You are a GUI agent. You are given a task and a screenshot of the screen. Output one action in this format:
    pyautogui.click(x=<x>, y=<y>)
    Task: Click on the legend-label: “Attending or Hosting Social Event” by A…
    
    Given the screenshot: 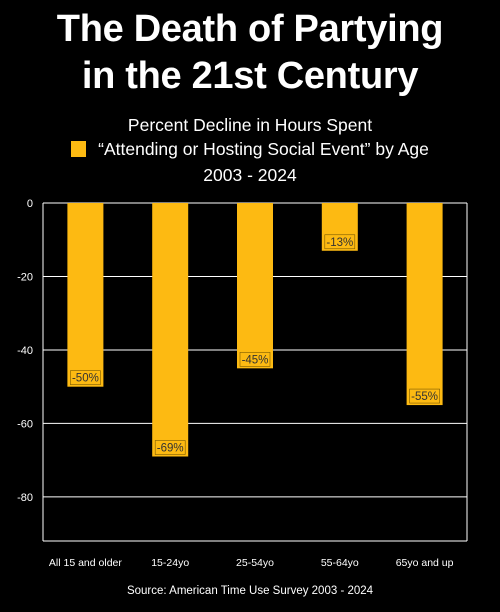 What is the action you would take?
    pyautogui.click(x=263, y=149)
    